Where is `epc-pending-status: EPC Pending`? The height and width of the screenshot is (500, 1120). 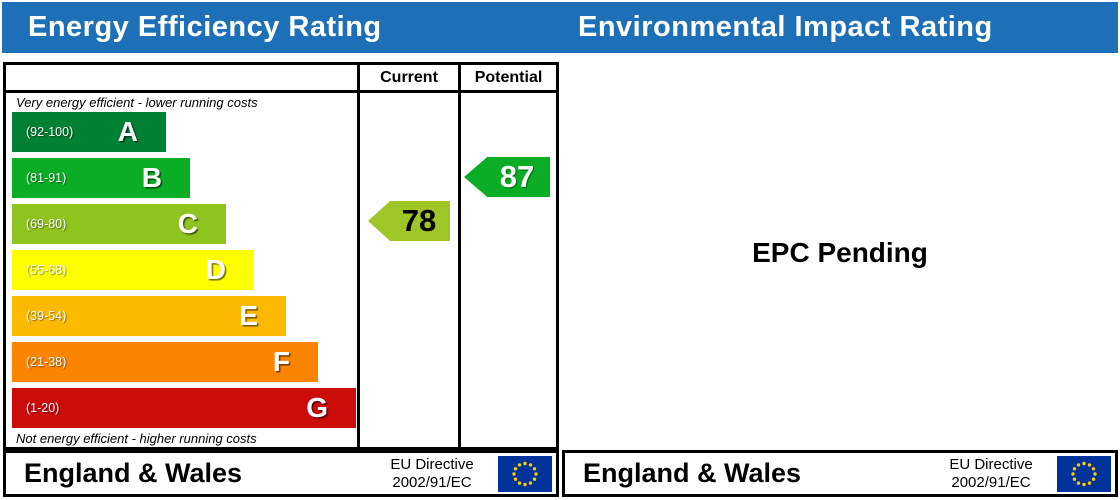
epc-pending-status: EPC Pending is located at coordinates (840, 252).